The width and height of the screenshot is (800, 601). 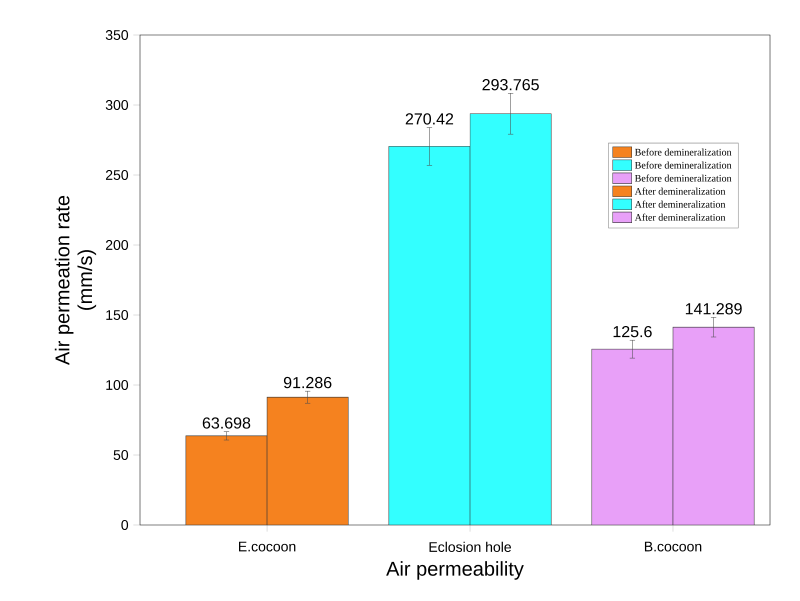 I want to click on x-tick-label: B.cocoon, so click(x=673, y=547).